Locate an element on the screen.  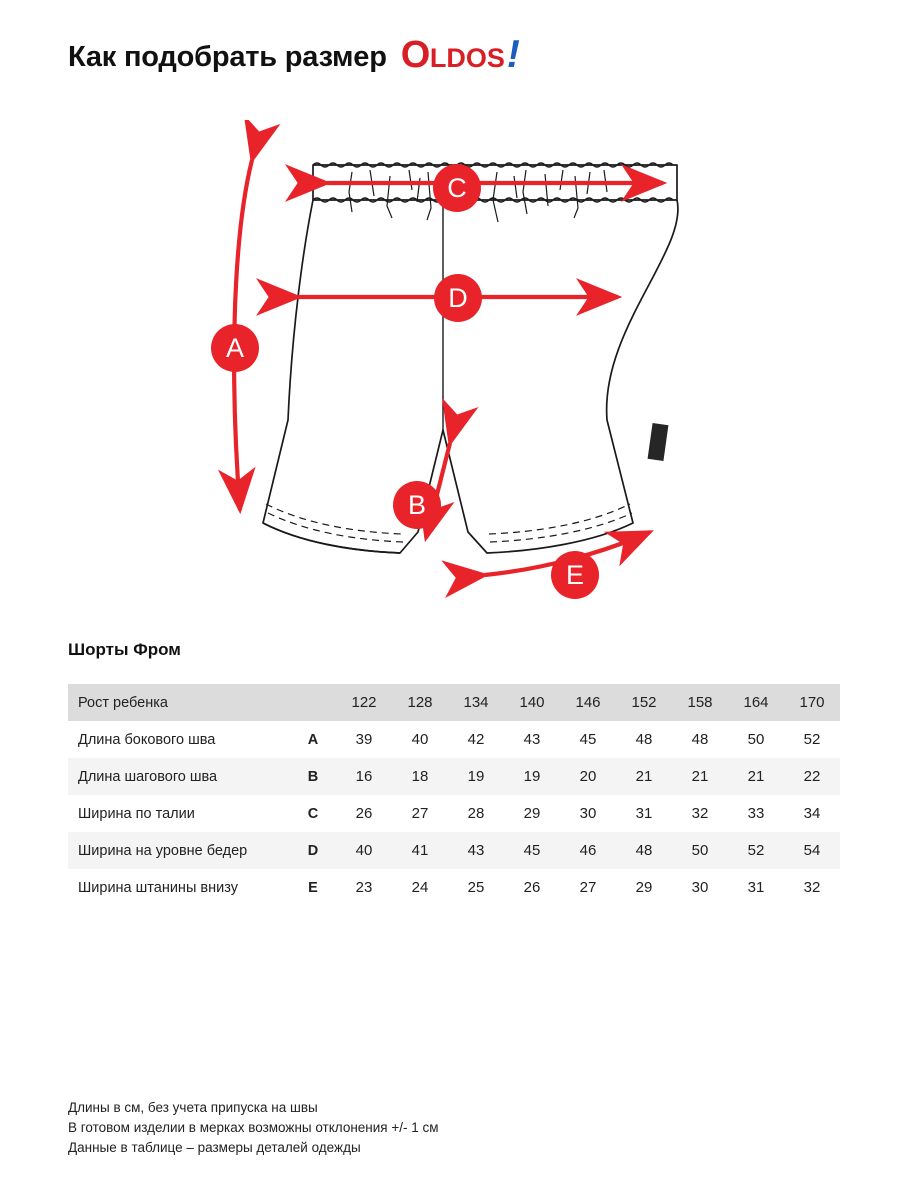
marker-c: C is located at coordinates (457, 188).